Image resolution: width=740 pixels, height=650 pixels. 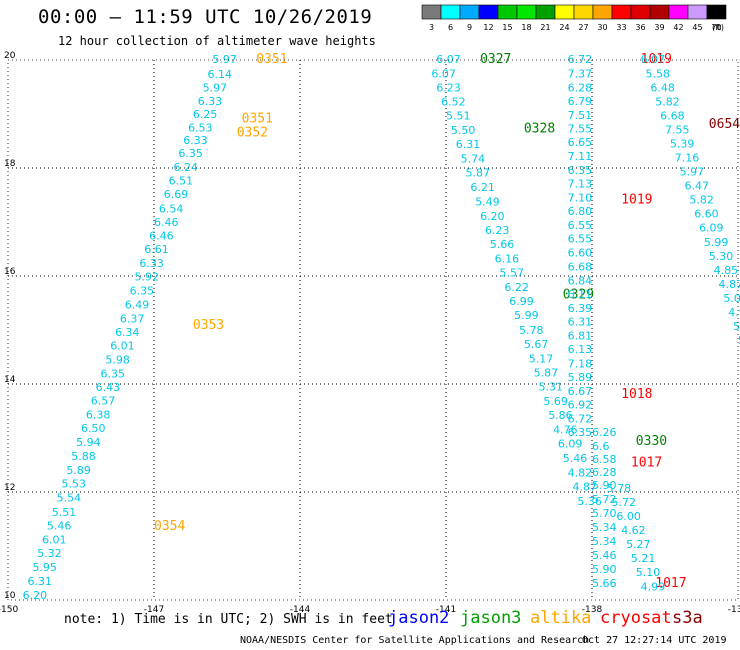 What do you see at coordinates (502, 244) in the screenshot?
I see `wave-height-value: 5.66` at bounding box center [502, 244].